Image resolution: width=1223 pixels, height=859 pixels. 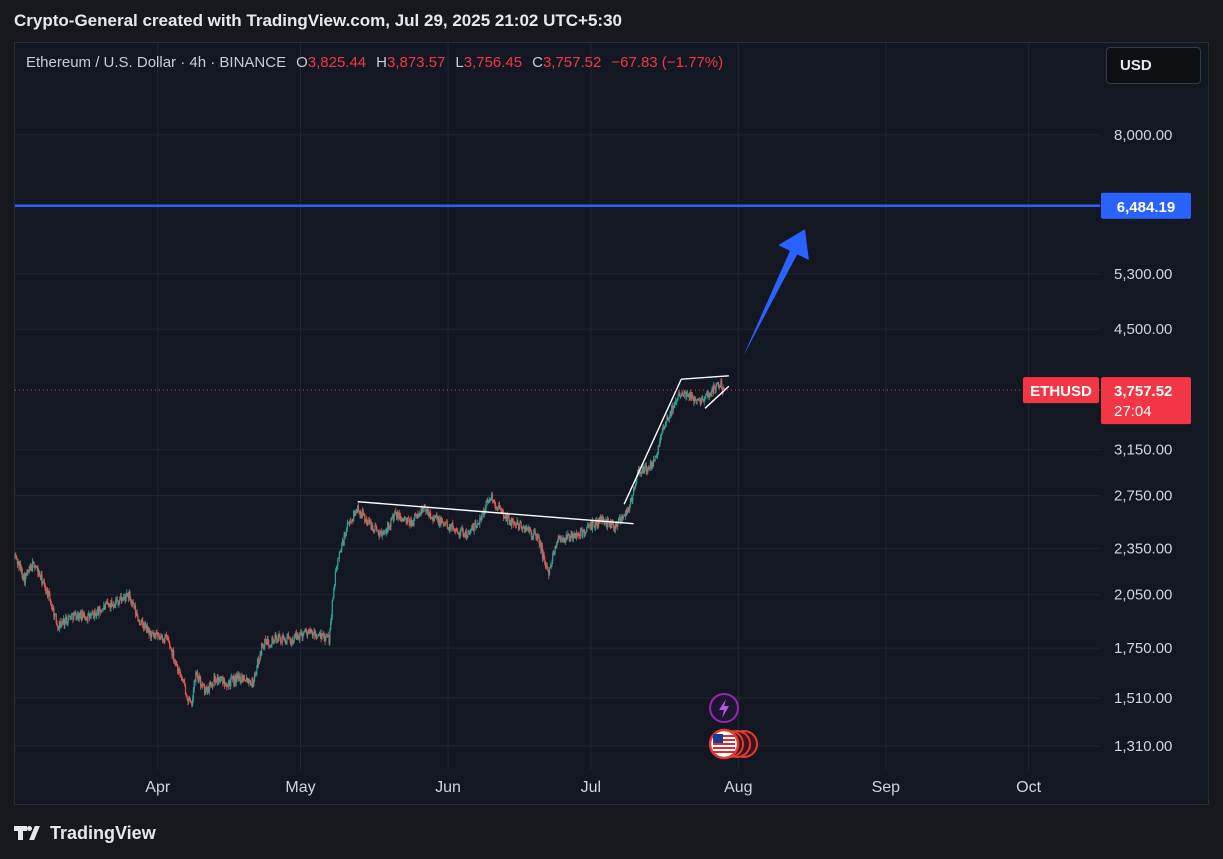 What do you see at coordinates (1153, 65) in the screenshot?
I see `currency-button: USD` at bounding box center [1153, 65].